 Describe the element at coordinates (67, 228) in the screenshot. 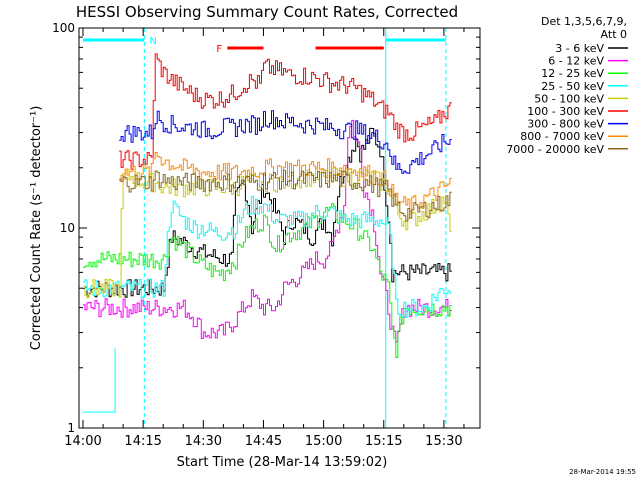

I see `y-tick-label: 10` at that location.